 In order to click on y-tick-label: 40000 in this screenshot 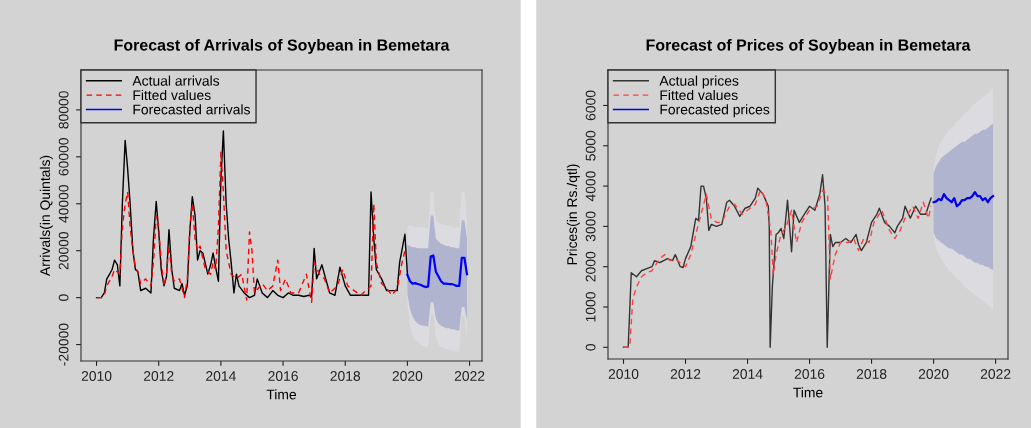, I will do `click(63, 204)`.